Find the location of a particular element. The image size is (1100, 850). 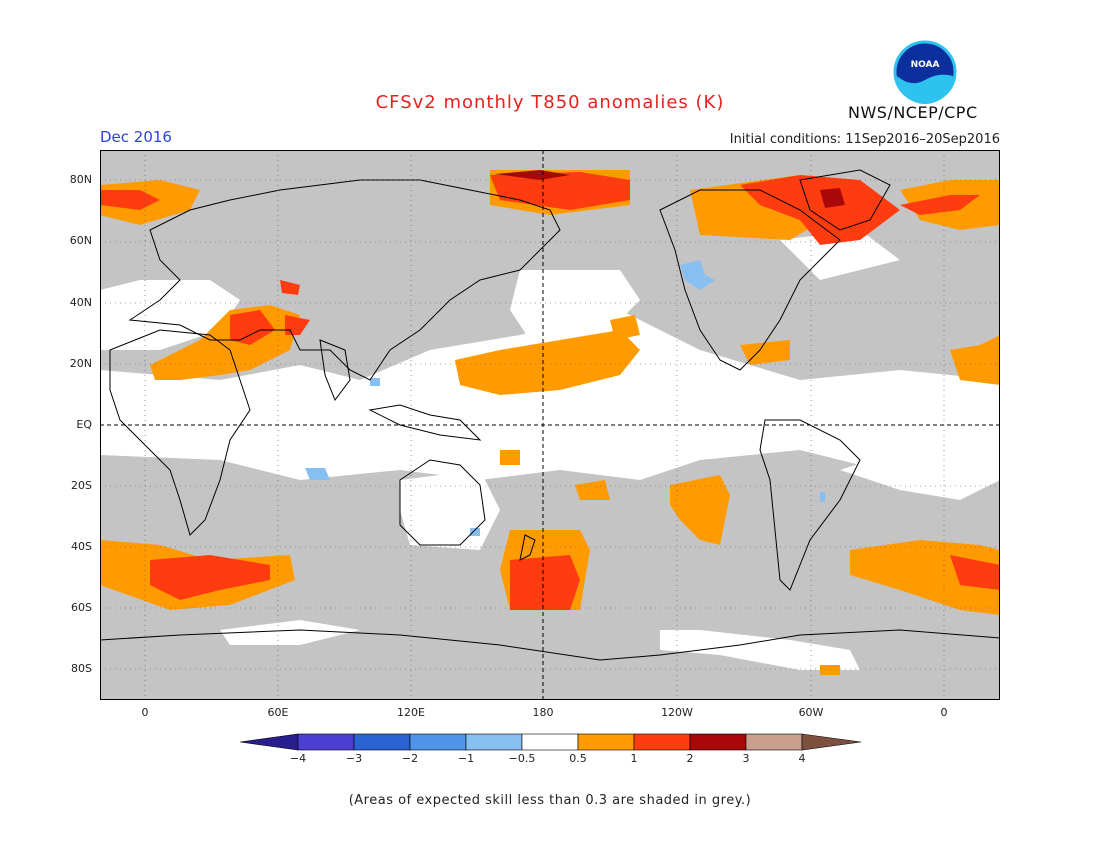

lon-label-180: 180 is located at coordinates (543, 712).